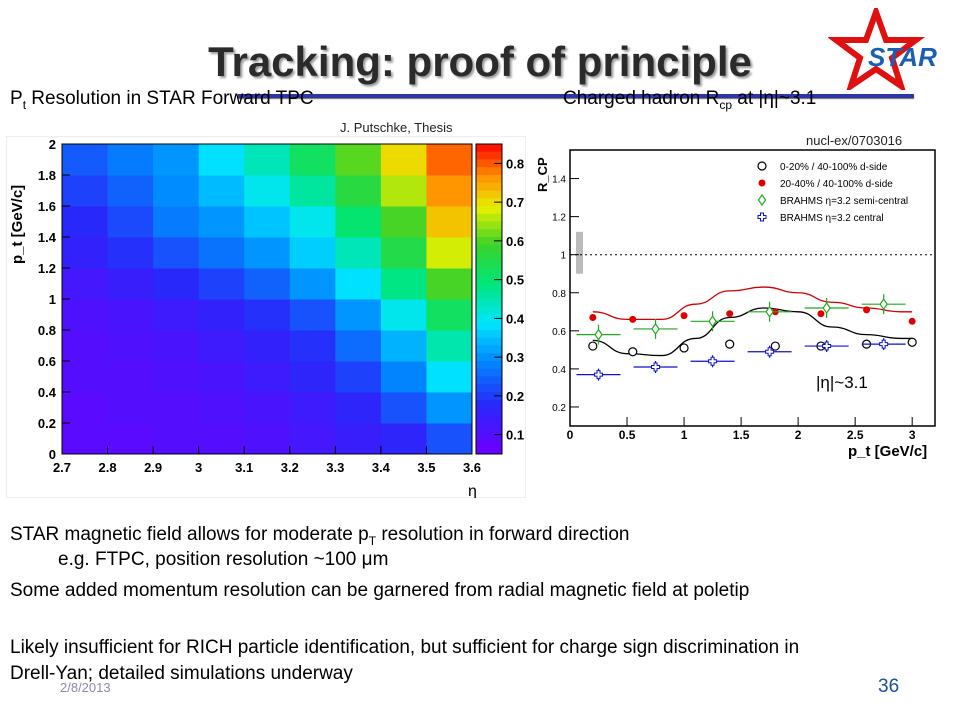 The width and height of the screenshot is (960, 720). Describe the element at coordinates (559, 332) in the screenshot. I see `rcp-y-tick-label: 0.6` at that location.